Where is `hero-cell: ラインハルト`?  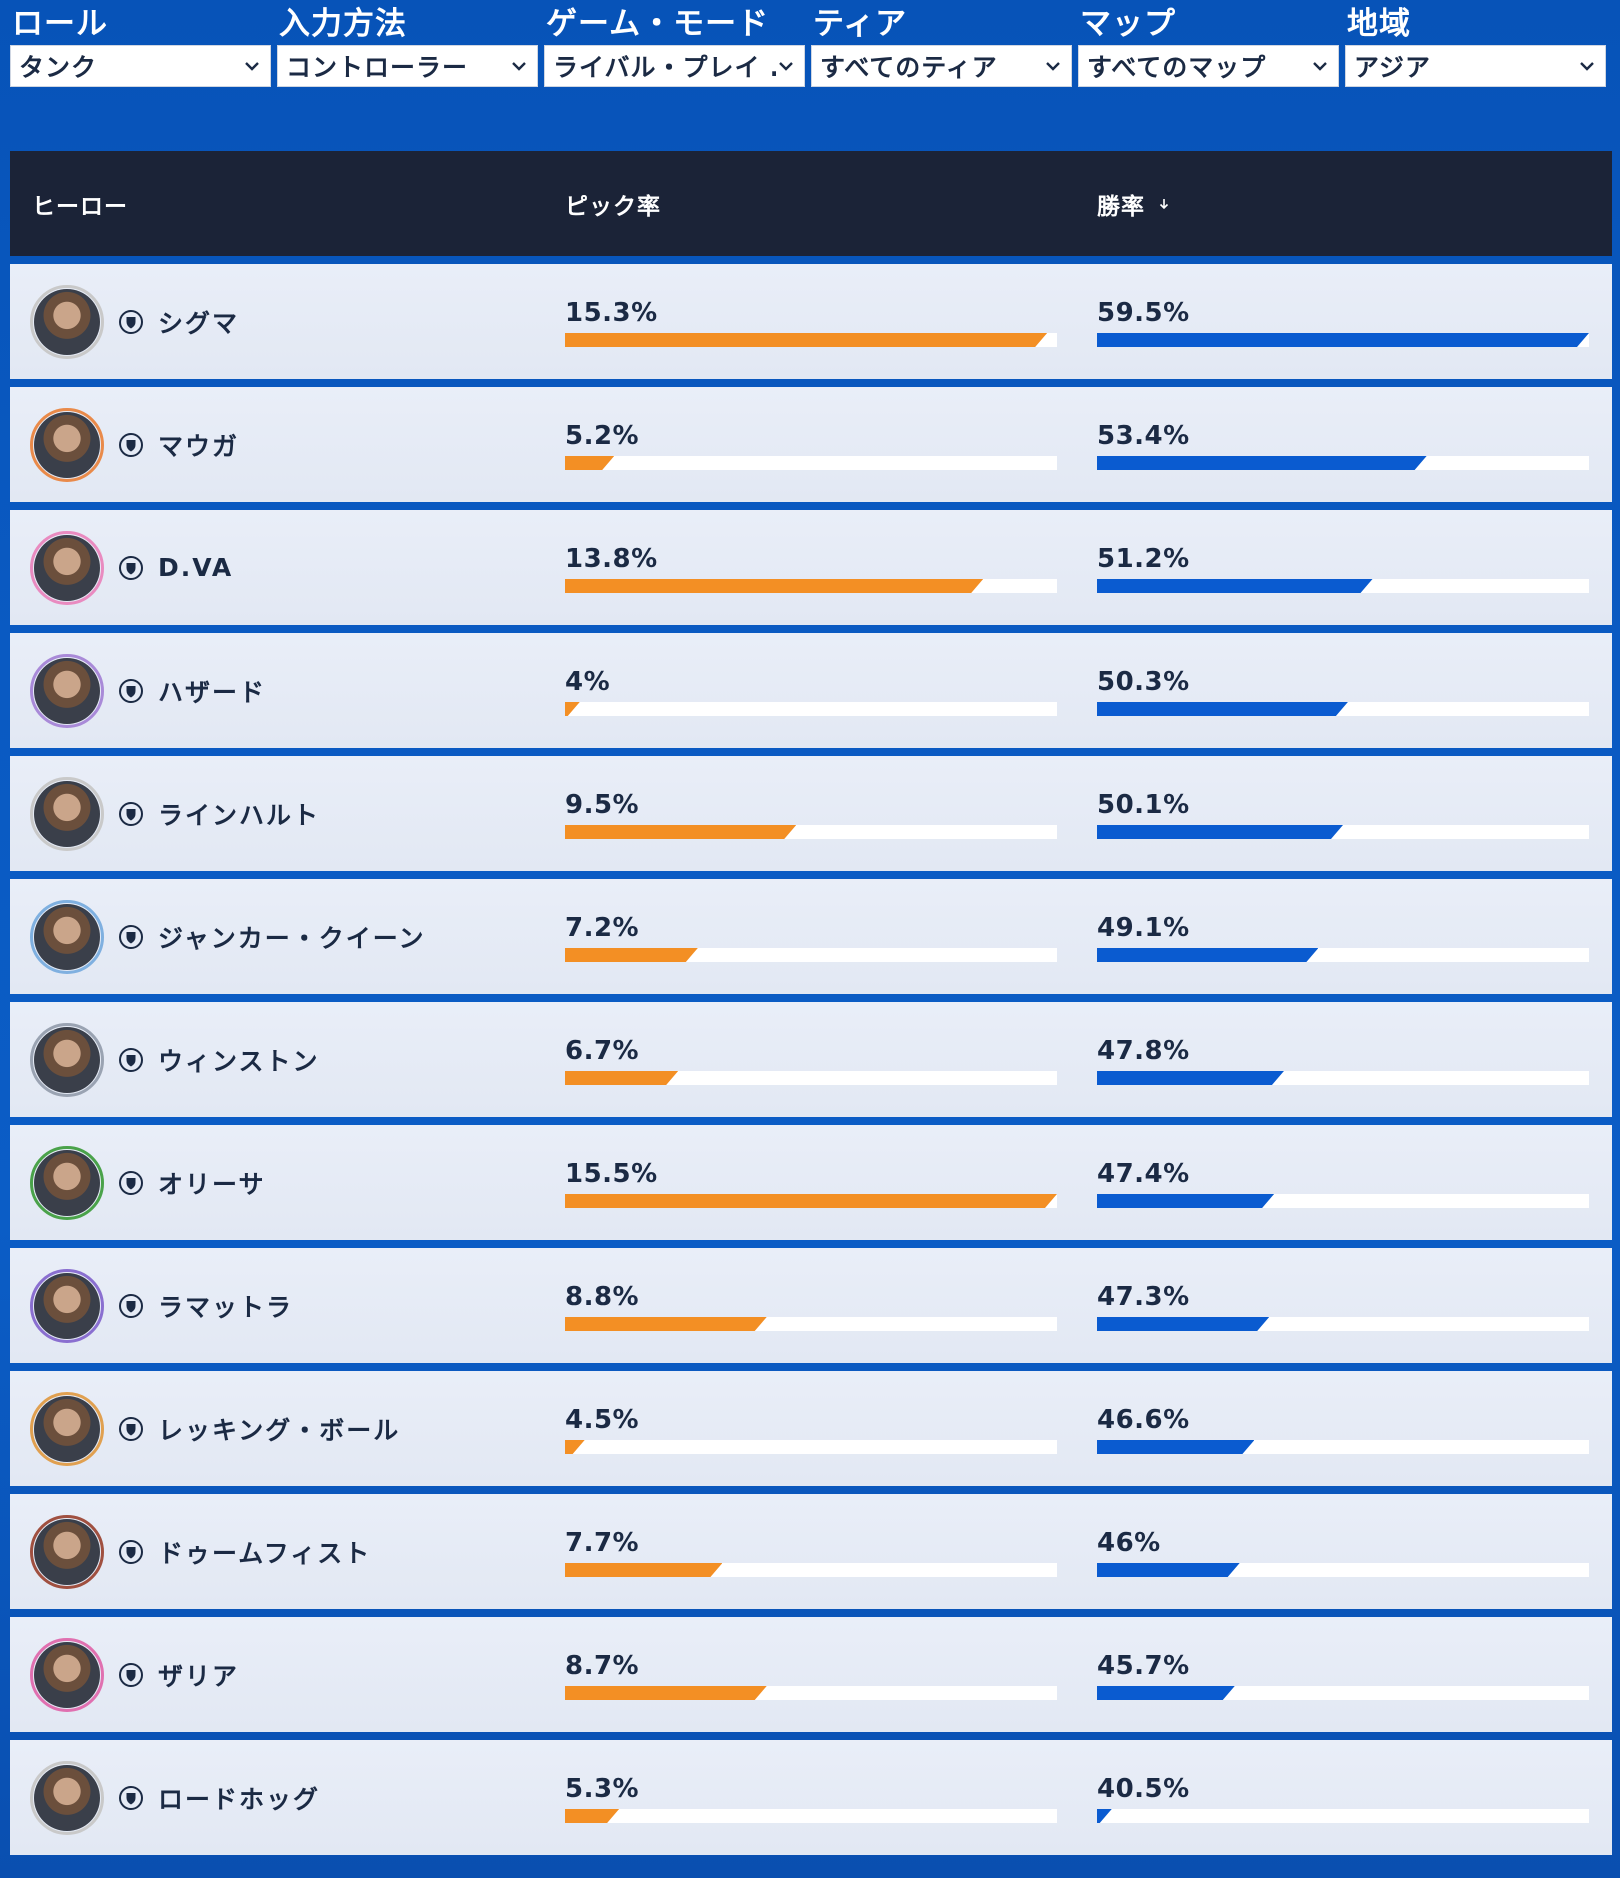
hero-cell: ラインハルト is located at coordinates (287, 813).